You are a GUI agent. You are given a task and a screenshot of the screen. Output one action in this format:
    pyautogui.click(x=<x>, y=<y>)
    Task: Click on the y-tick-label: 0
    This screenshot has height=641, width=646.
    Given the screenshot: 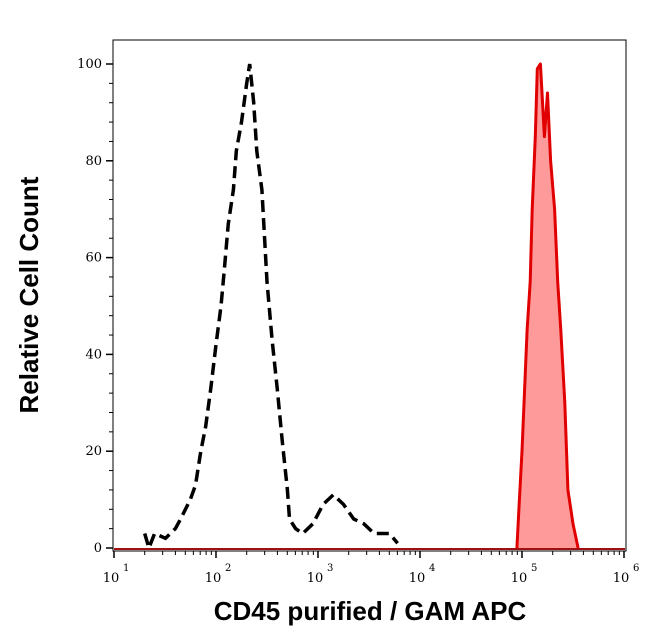 What is the action you would take?
    pyautogui.click(x=98, y=548)
    